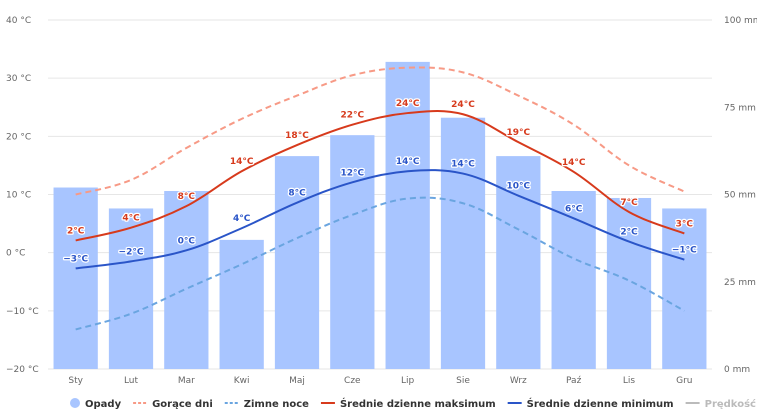 The width and height of the screenshot is (757, 418). Describe the element at coordinates (740, 196) in the screenshot. I see `y-right-tick-label: 50 mm` at that location.